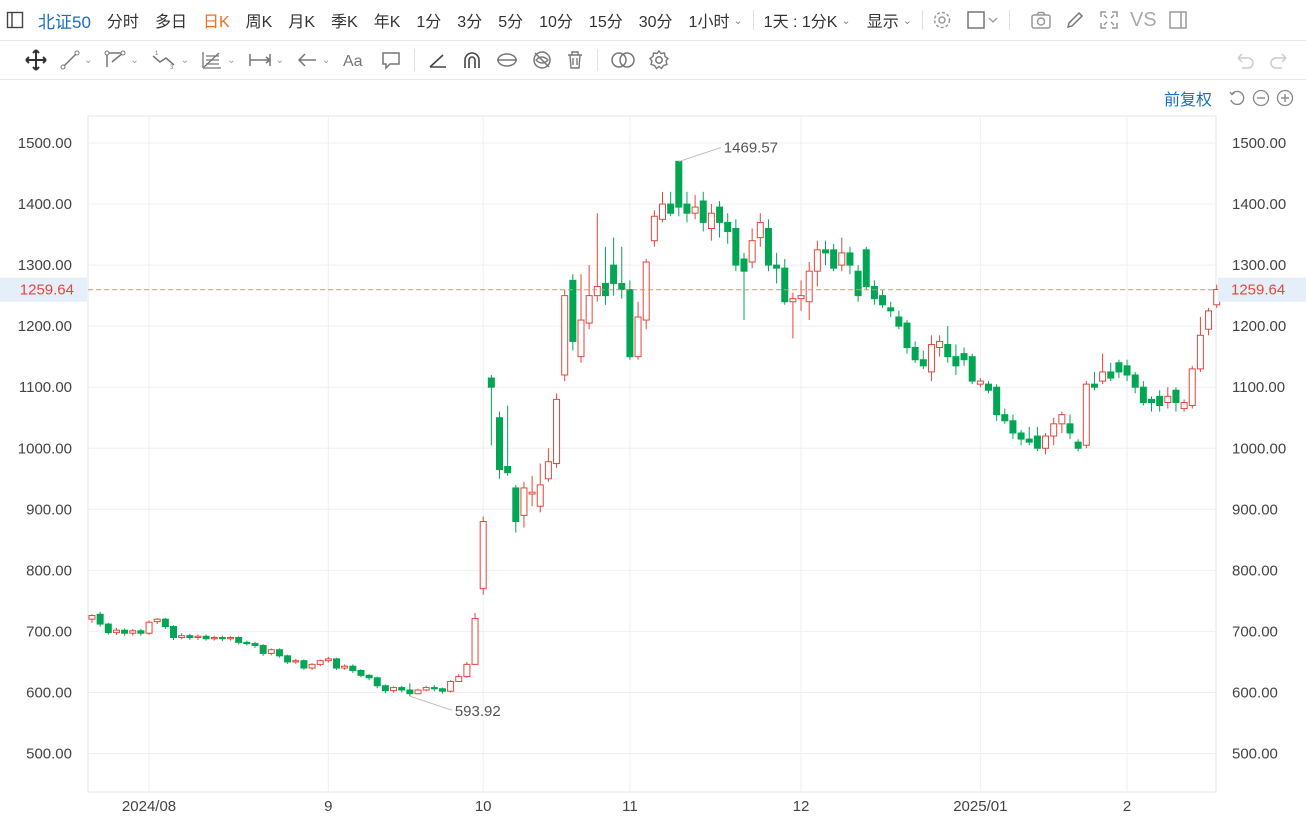  What do you see at coordinates (429, 22) in the screenshot?
I see `period-tab: 1分` at bounding box center [429, 22].